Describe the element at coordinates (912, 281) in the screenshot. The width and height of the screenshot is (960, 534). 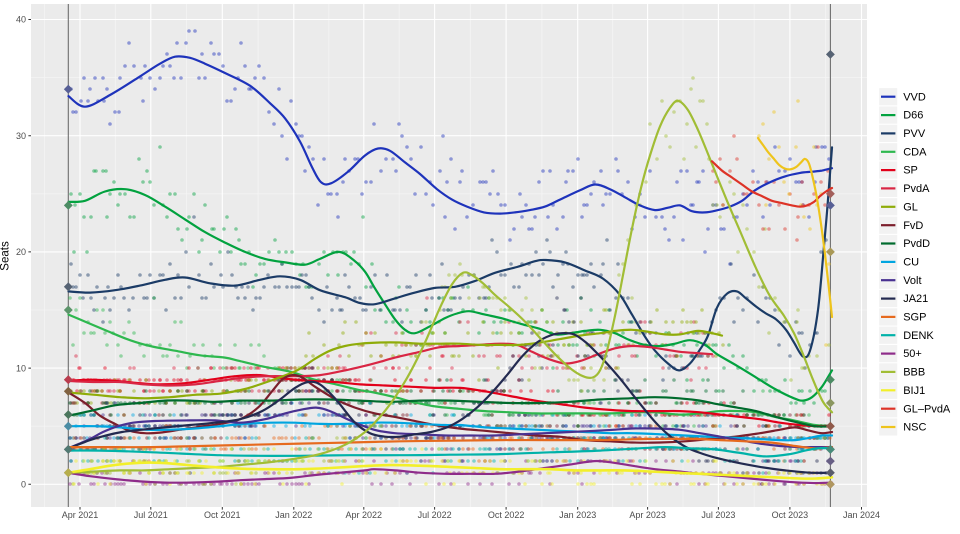
I see `svg-text: Volt` at that location.